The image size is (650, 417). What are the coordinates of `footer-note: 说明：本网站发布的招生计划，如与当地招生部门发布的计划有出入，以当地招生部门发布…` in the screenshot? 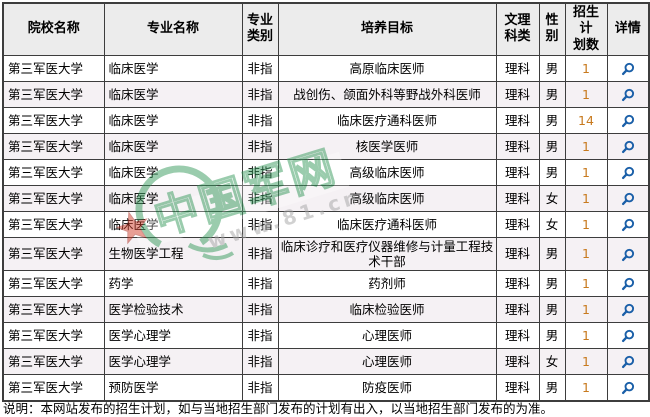 It's located at (278, 408).